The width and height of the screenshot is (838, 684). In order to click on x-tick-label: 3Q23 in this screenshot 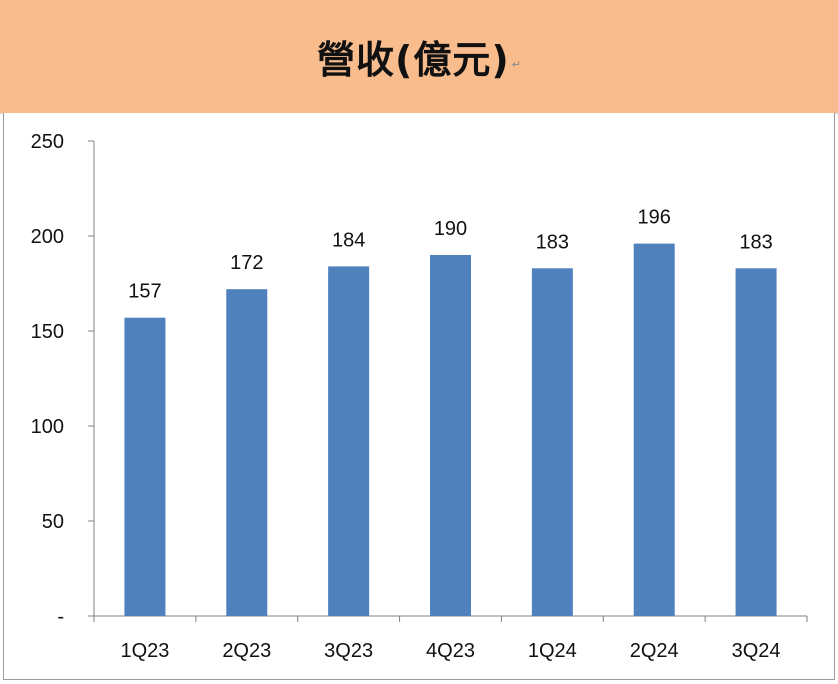, I will do `click(348, 651)`.